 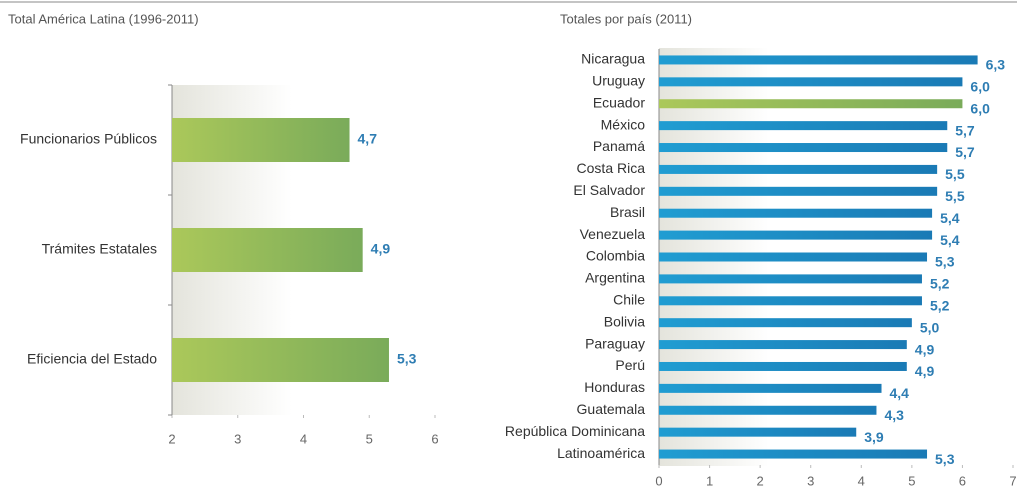 What do you see at coordinates (615, 278) in the screenshot?
I see `category-label: Argentina` at bounding box center [615, 278].